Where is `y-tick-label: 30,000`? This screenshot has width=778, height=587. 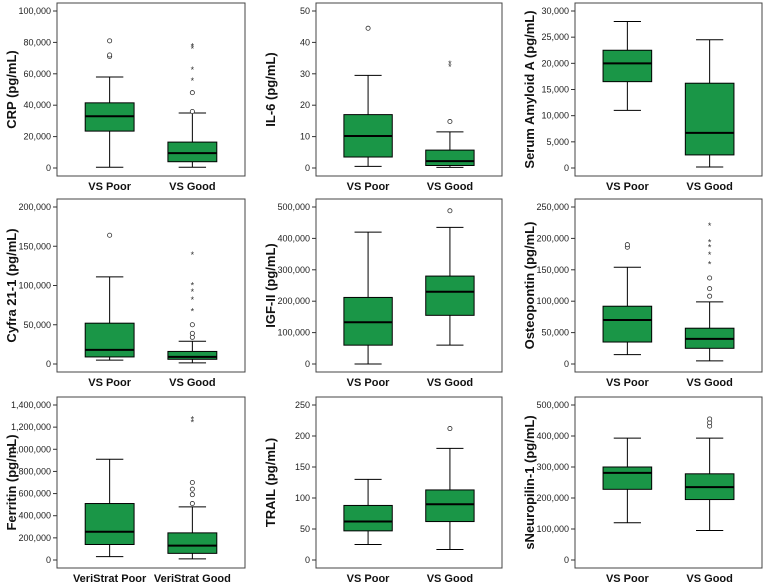 y-tick-label: 30,000 is located at coordinates (555, 11).